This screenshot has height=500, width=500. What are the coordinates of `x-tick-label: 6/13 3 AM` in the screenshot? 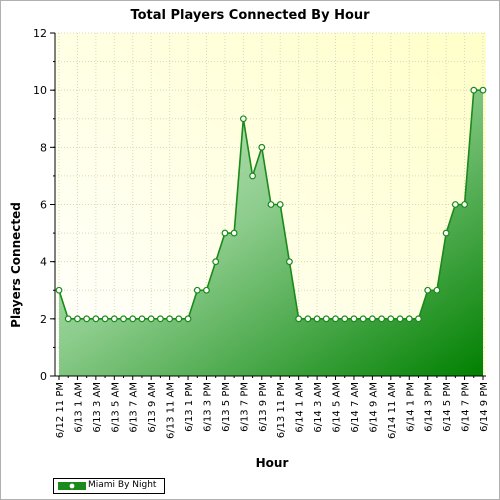 It's located at (97, 407).